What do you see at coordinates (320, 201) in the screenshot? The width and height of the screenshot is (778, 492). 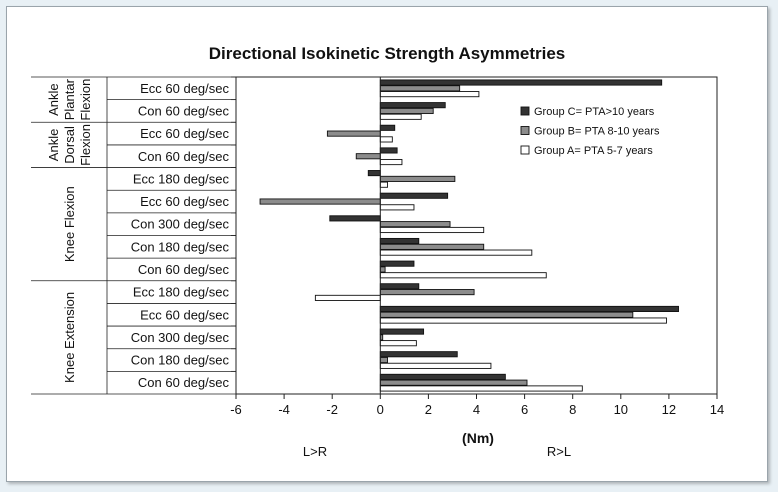 I see `bar-series1-cat5` at bounding box center [320, 201].